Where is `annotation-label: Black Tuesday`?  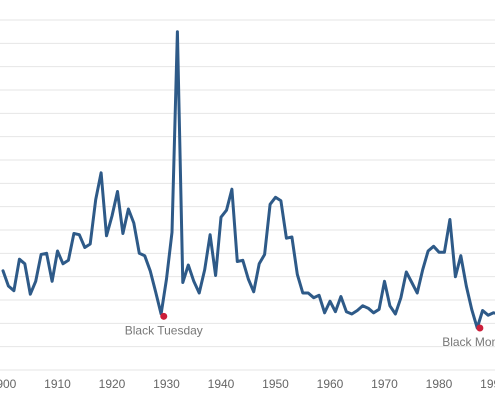 annotation-label: Black Tuesday is located at coordinates (164, 330).